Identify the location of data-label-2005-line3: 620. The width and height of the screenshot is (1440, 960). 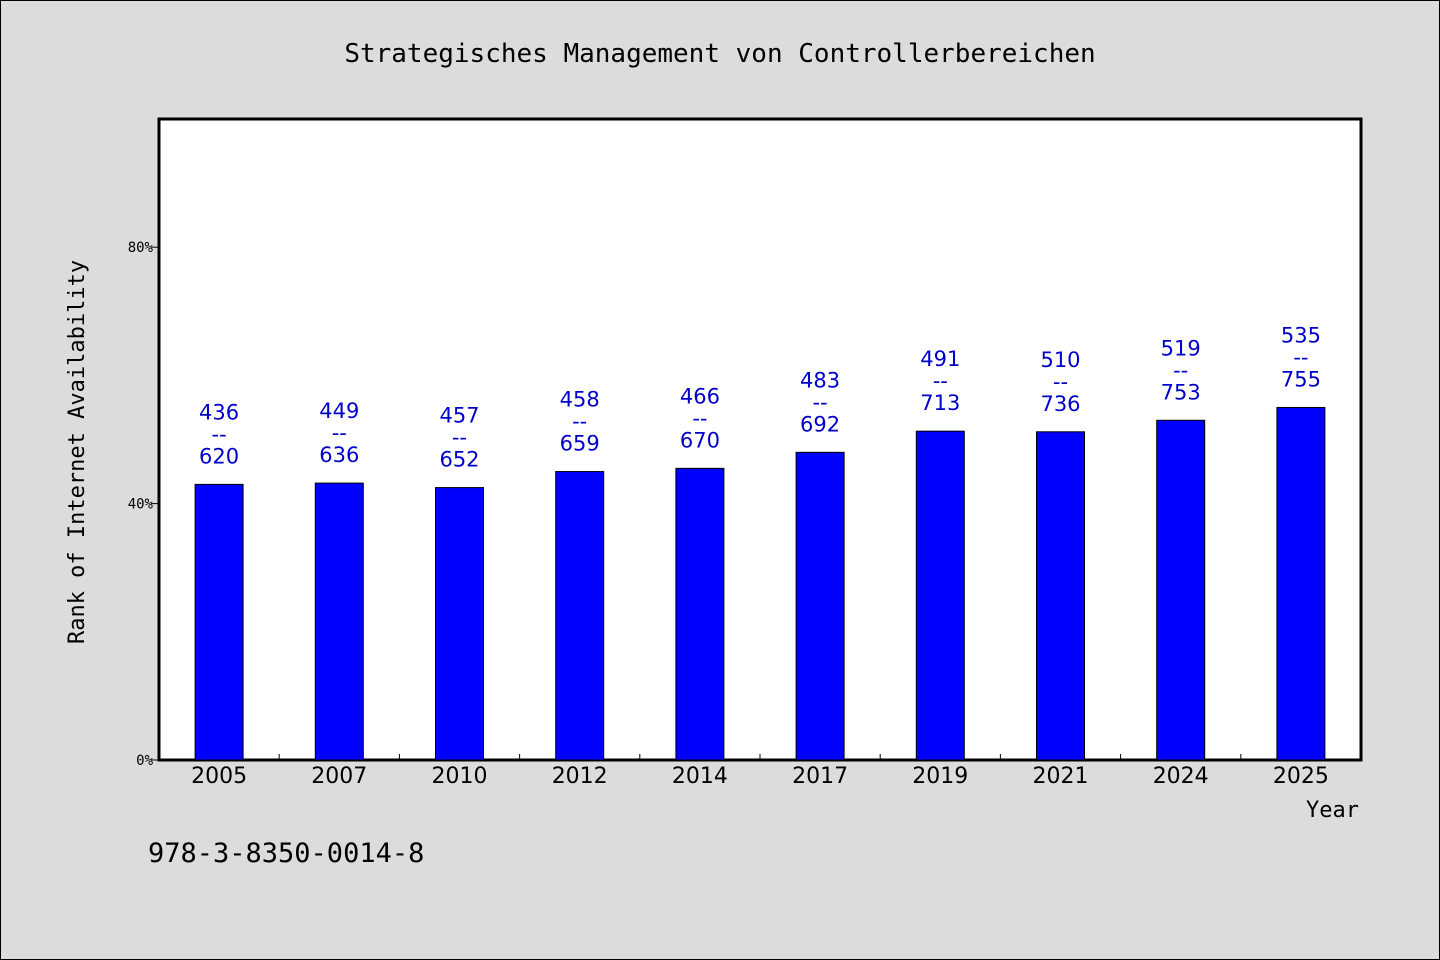
(219, 456).